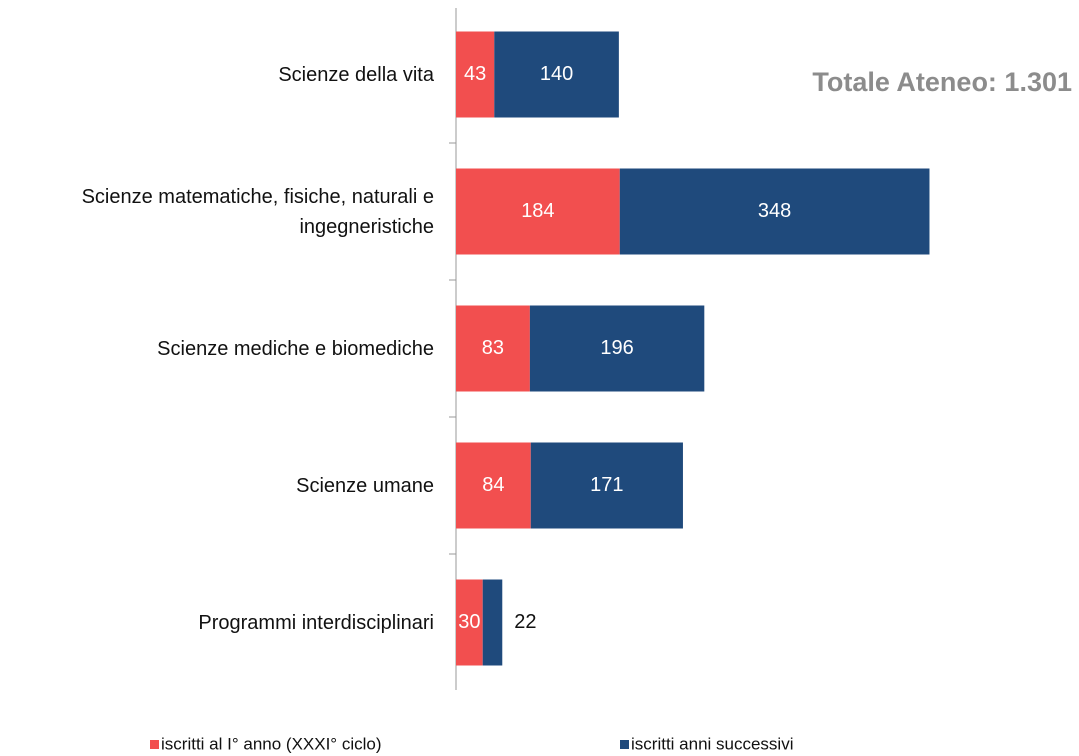  Describe the element at coordinates (295, 348) in the screenshot. I see `category-label: Scienze mediche e biomediche` at that location.